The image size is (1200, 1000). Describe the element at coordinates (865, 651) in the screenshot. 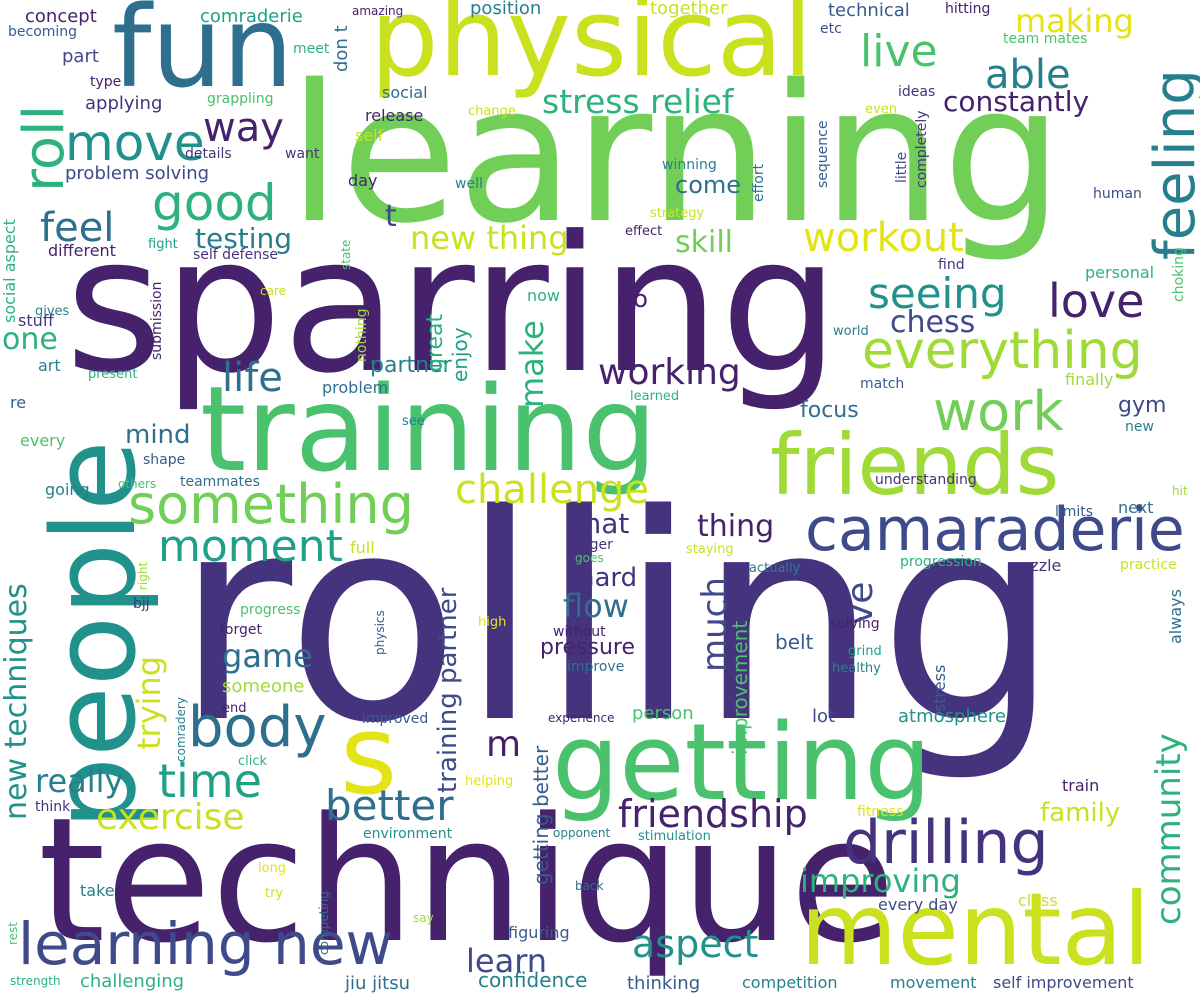

I see `word: grind` at that location.